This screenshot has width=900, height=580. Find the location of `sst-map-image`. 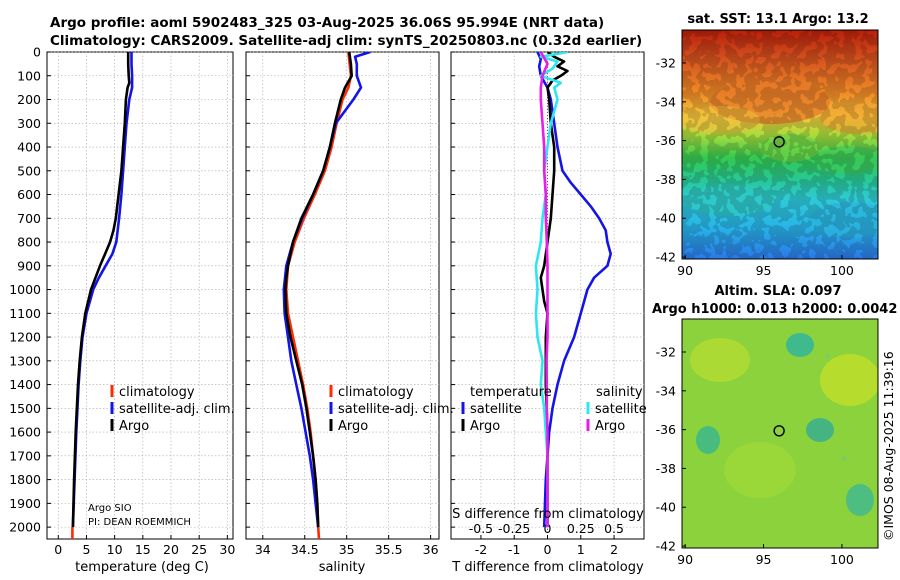

sst-map-image is located at coordinates (780, 144).